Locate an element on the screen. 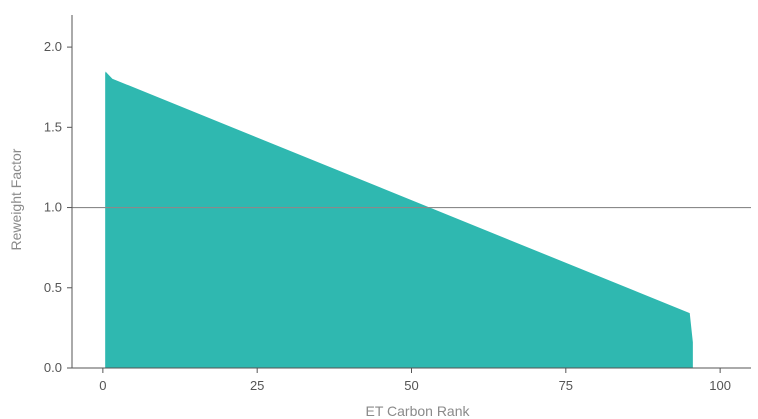 This screenshot has height=419, width=758. x-tick-label: 75 is located at coordinates (566, 385).